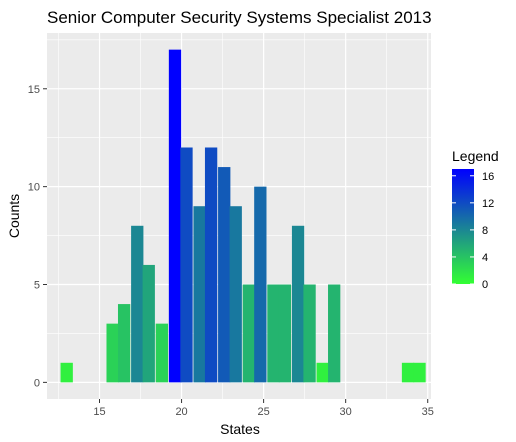  I want to click on x-axis: 15 20 25 30 35, so click(263, 408).